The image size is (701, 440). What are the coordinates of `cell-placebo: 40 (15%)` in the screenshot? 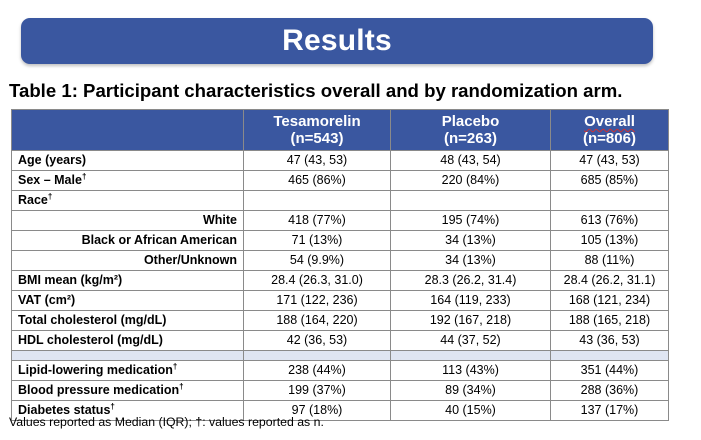 It's located at (470, 410).